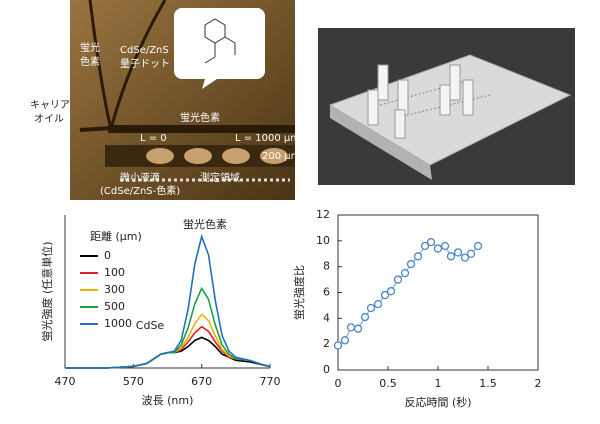 Image resolution: width=600 pixels, height=424 pixels. I want to click on annotation: 蛍光色素, so click(205, 224).